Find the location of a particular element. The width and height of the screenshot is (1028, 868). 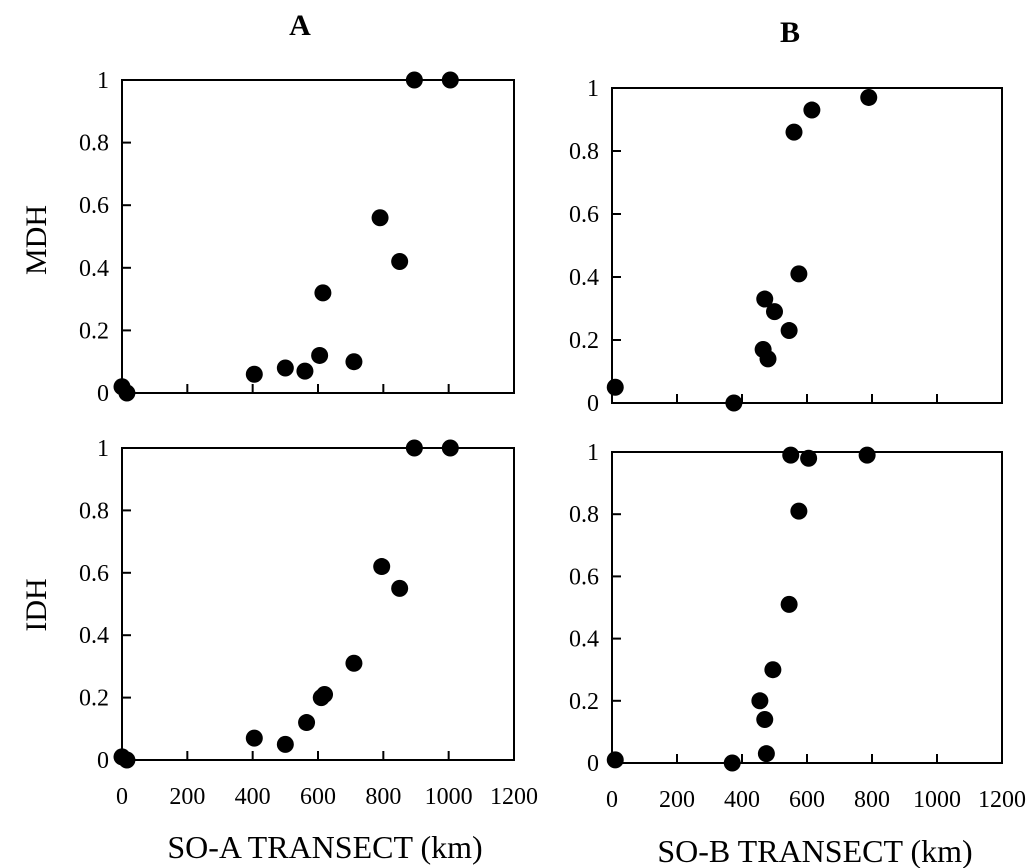

x-axis-title-so-a: SO-A TRANSECT (km) is located at coordinates (324, 847).